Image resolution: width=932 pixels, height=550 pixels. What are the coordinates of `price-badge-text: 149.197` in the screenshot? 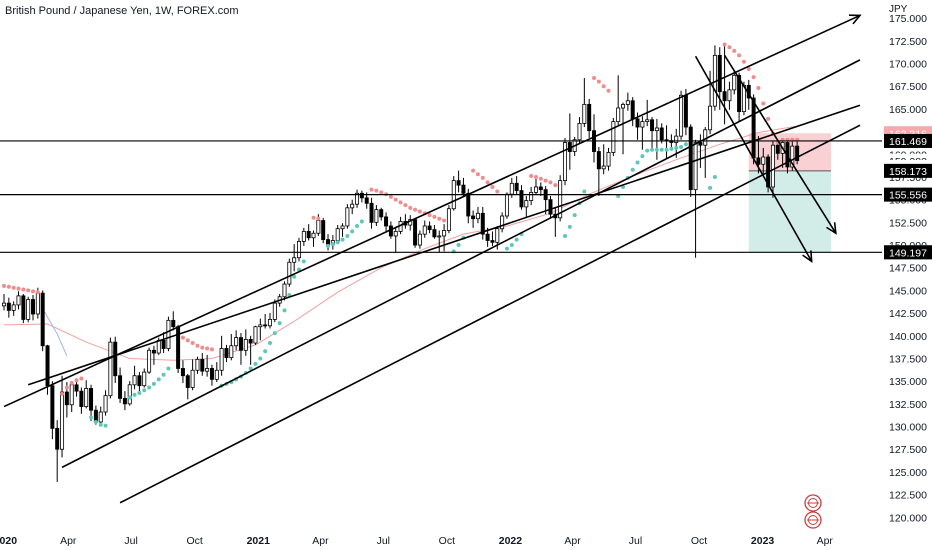 It's located at (908, 253).